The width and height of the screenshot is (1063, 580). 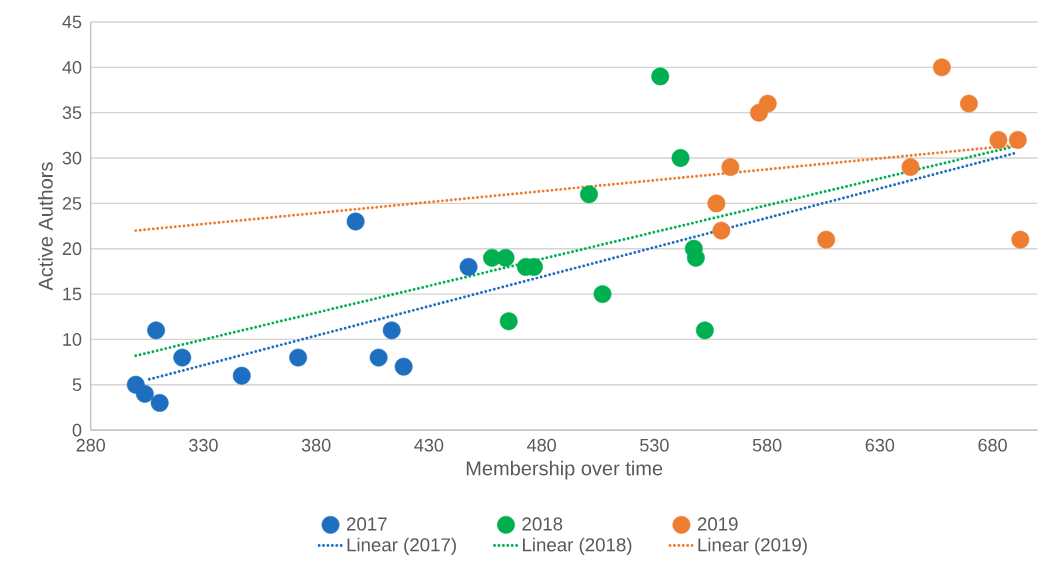 What do you see at coordinates (577, 546) in the screenshot?
I see `legend-label: Linear (2018)` at bounding box center [577, 546].